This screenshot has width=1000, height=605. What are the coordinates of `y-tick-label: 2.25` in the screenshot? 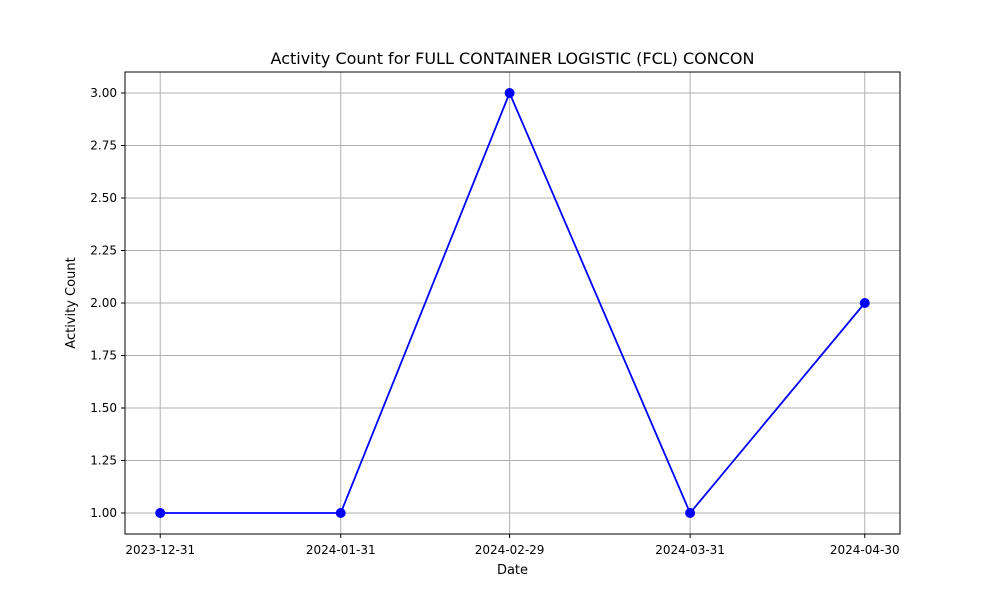 It's located at (103, 251).